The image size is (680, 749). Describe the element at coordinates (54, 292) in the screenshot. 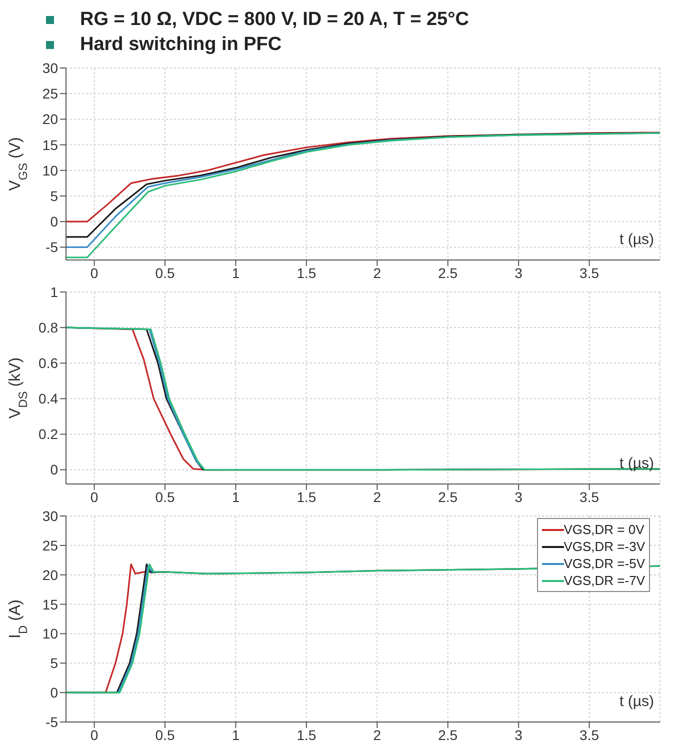

I see `y-tick-label: 1` at that location.